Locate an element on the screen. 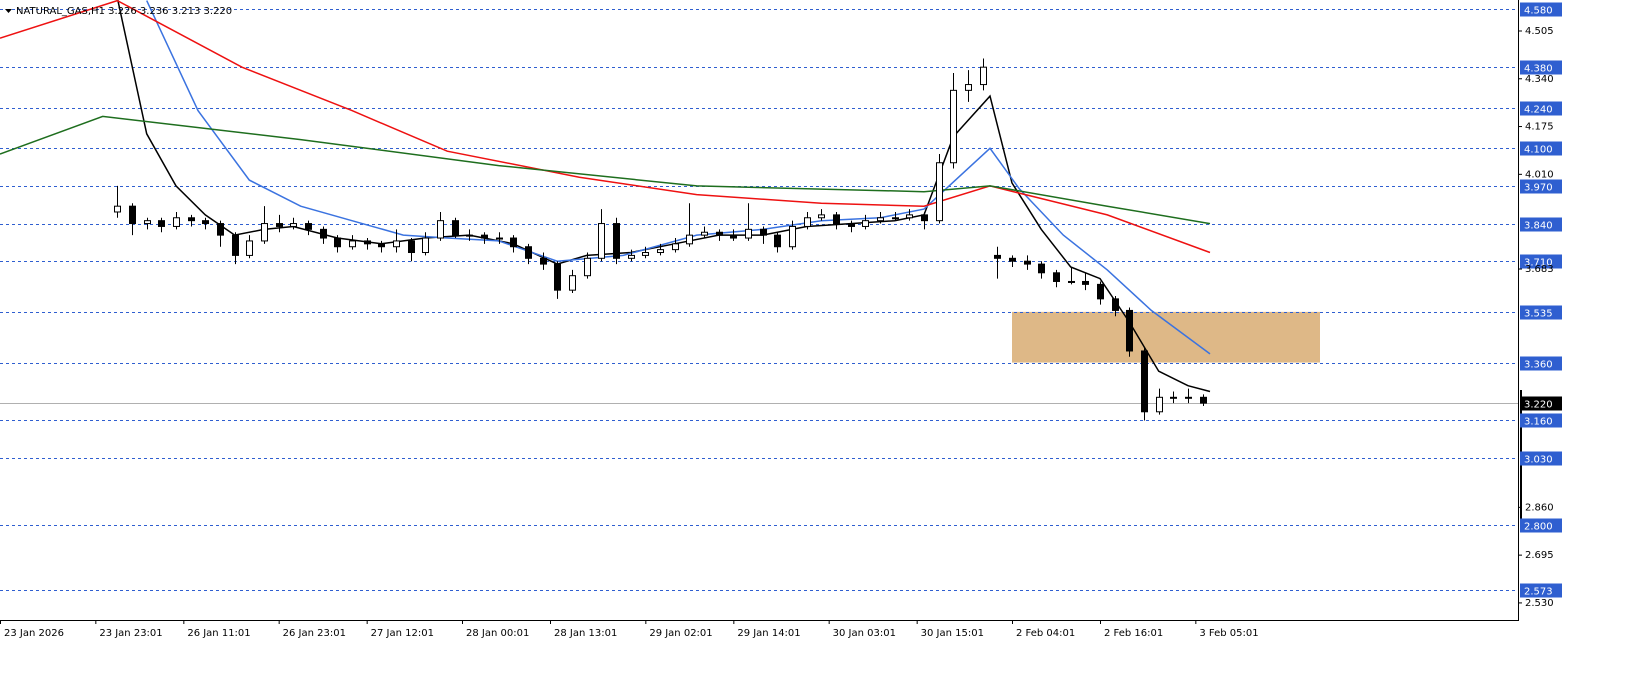  x-tick-label: 30 Jan 15:01 is located at coordinates (952, 633).